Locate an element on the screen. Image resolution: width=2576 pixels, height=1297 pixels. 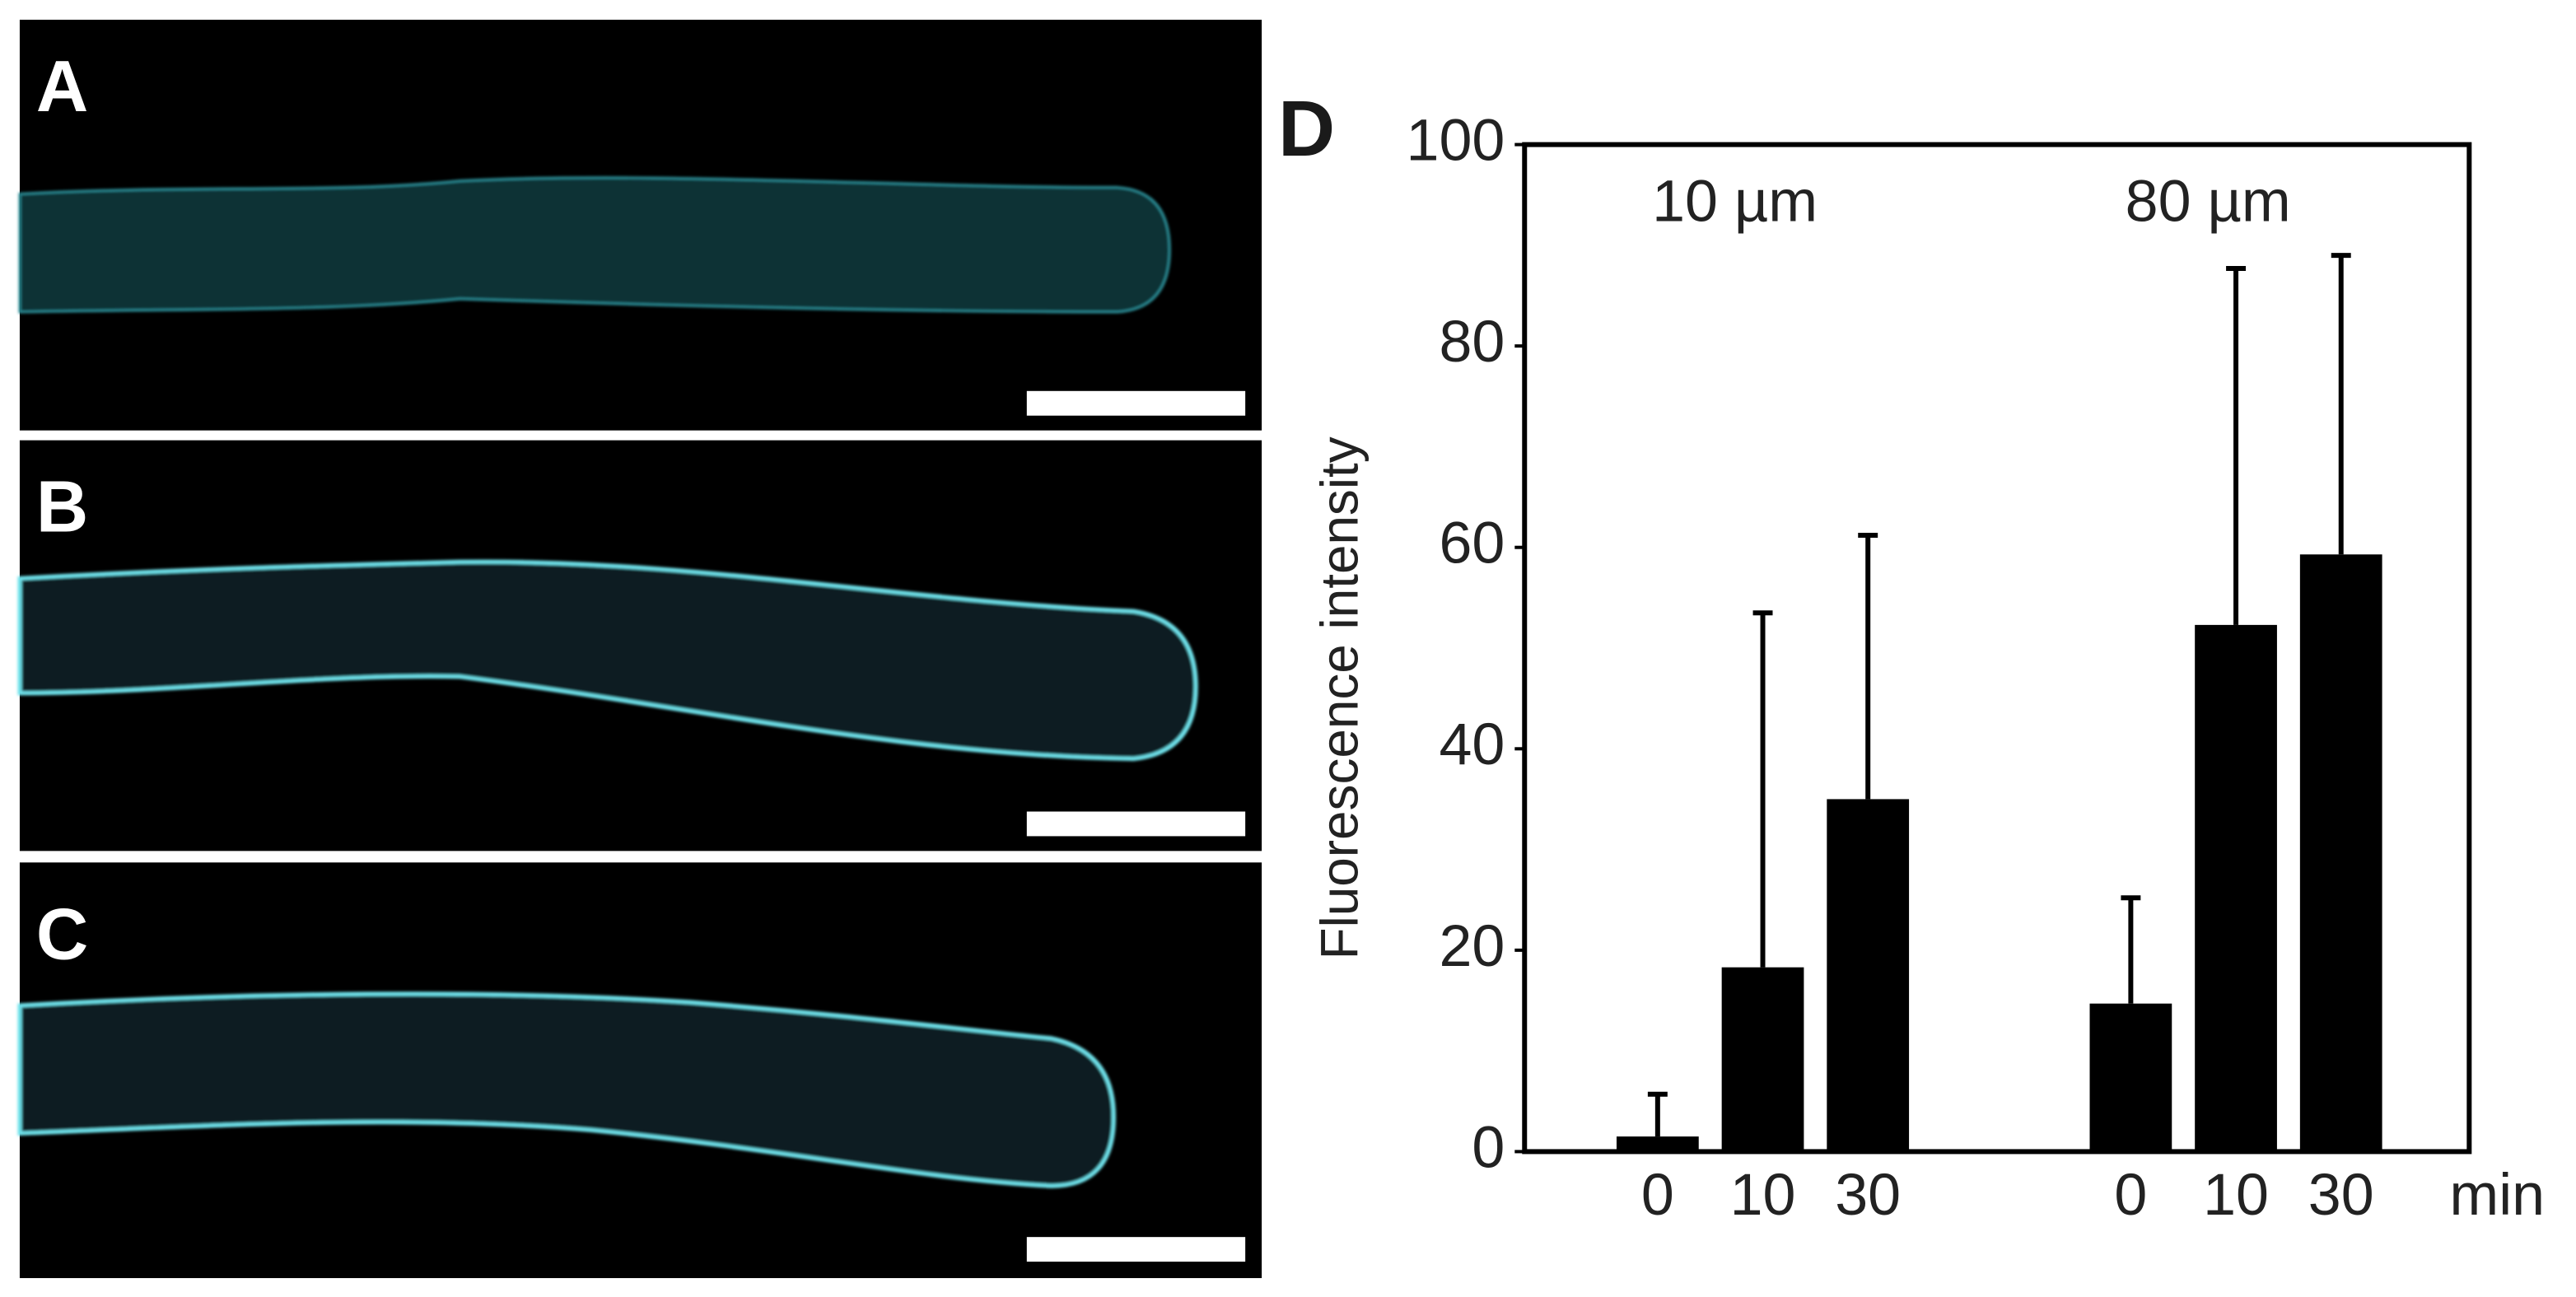
y-tick-label: 0 is located at coordinates (1488, 1147).